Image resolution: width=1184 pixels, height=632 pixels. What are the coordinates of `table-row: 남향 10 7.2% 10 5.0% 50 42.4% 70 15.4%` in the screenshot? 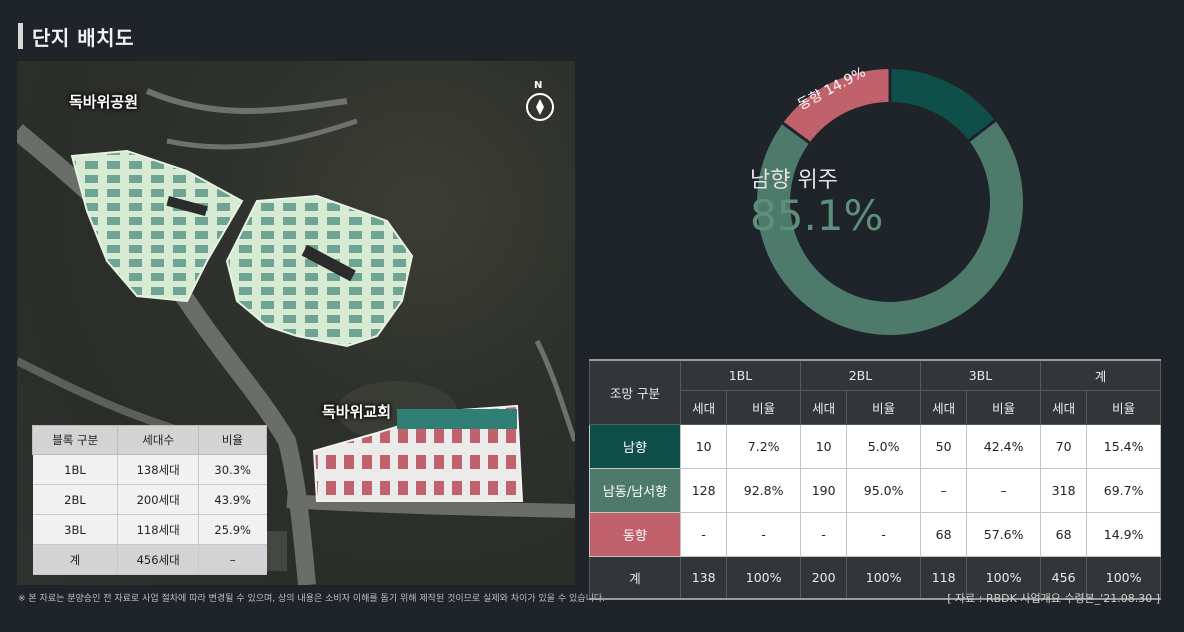 It's located at (875, 446).